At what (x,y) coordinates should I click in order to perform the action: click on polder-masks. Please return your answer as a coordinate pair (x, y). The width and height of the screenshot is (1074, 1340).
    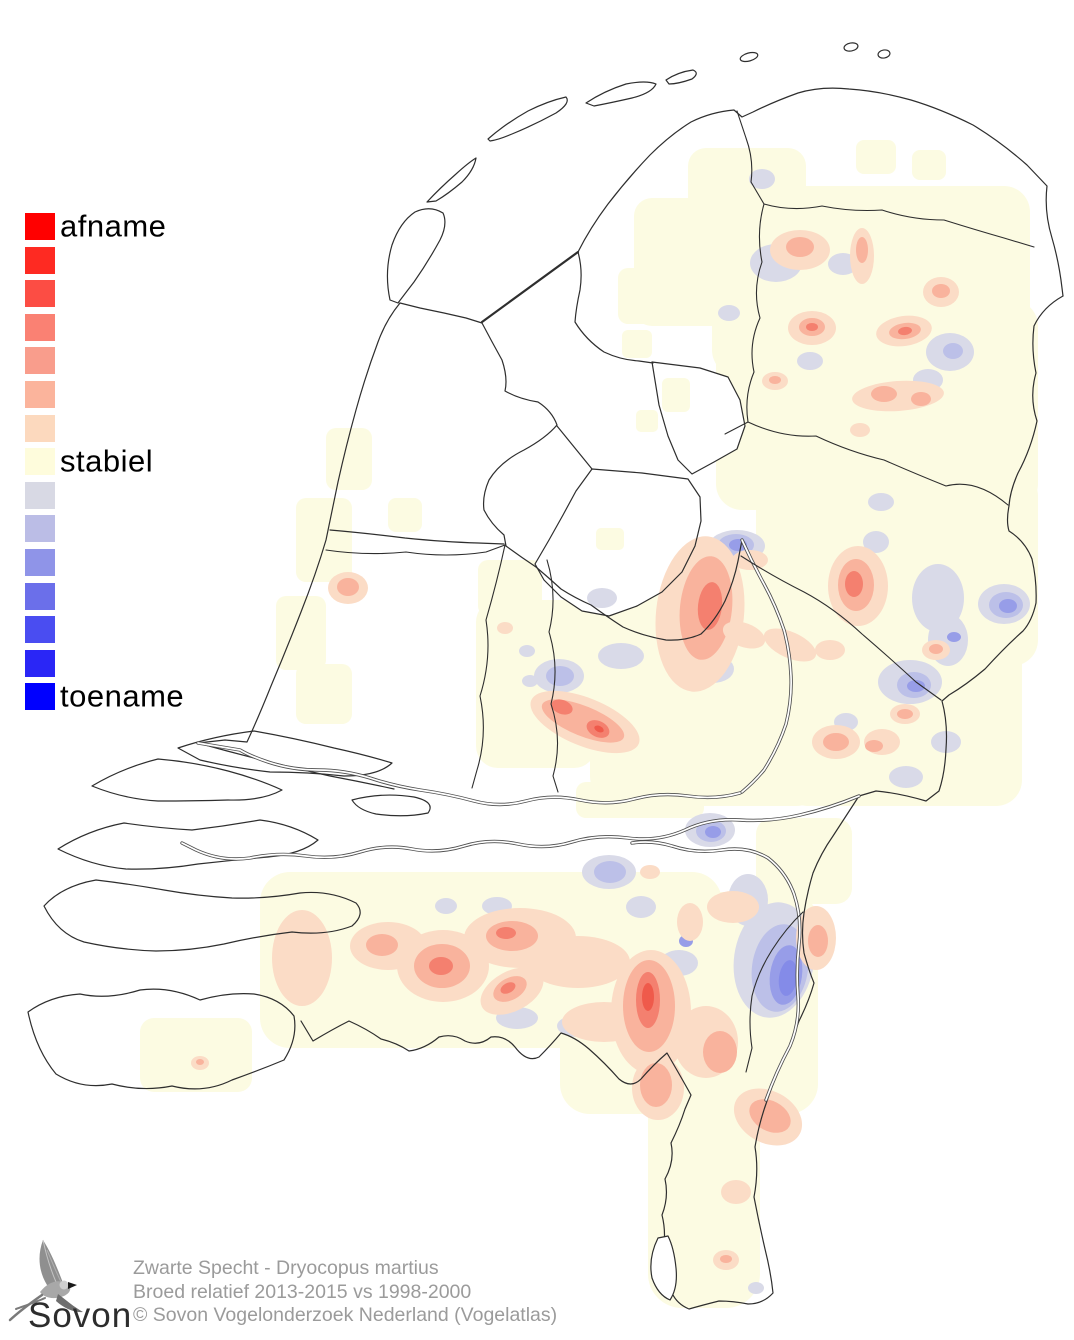
    Looking at the image, I should click on (640, 489).